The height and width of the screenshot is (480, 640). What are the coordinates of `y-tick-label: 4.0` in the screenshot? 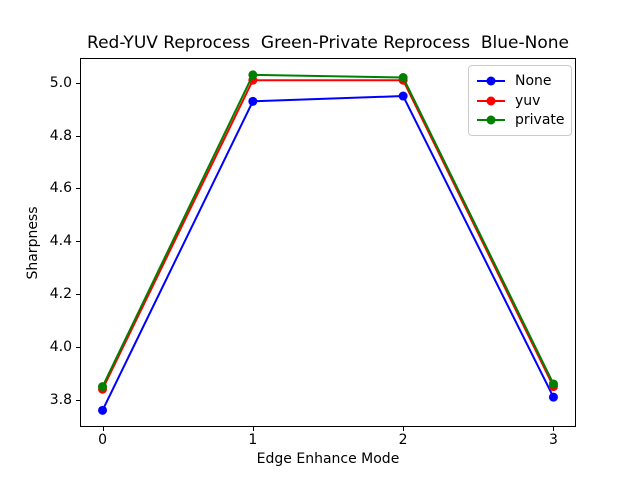 It's located at (60, 346).